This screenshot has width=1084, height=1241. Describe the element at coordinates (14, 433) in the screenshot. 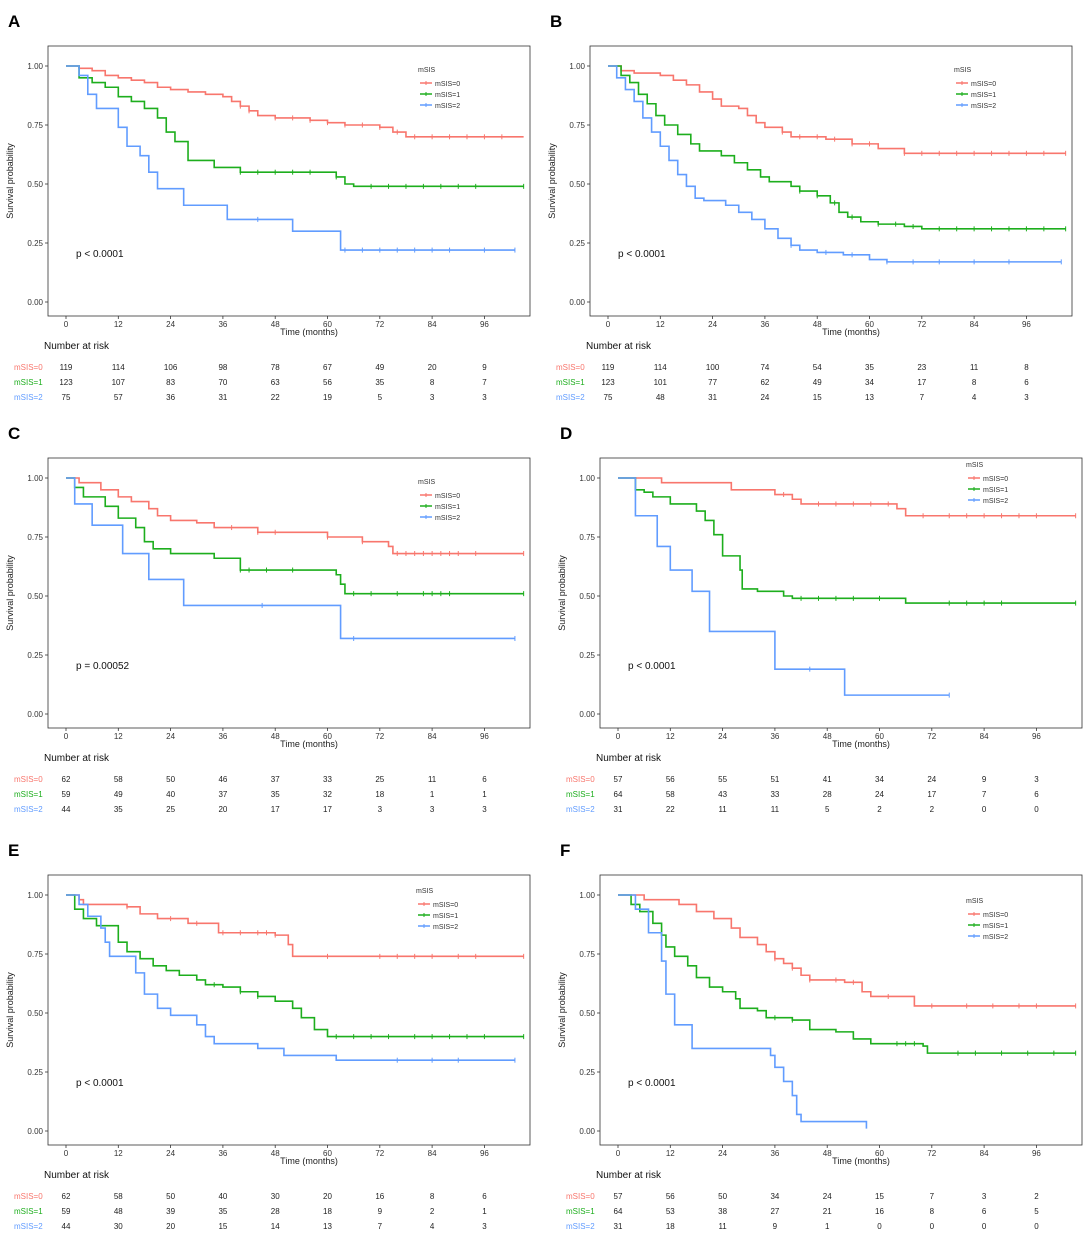

I see `panel-letter: C` at that location.